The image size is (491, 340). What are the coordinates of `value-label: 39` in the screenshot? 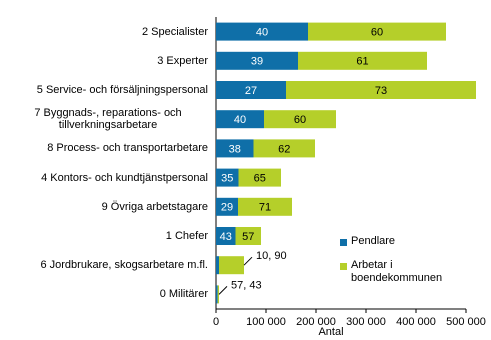 It's located at (257, 62).